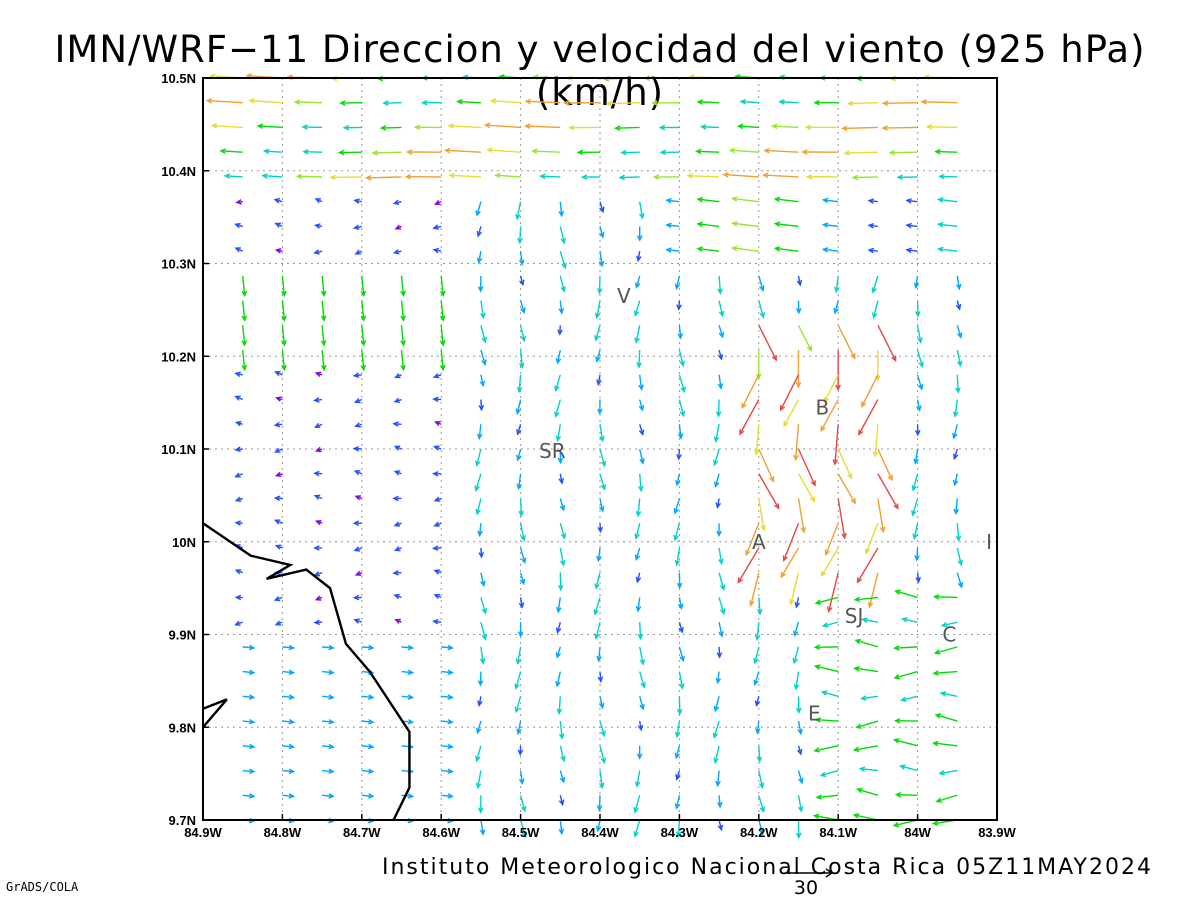  What do you see at coordinates (178, 264) in the screenshot?
I see `y-tick-label: 10.3N` at bounding box center [178, 264].